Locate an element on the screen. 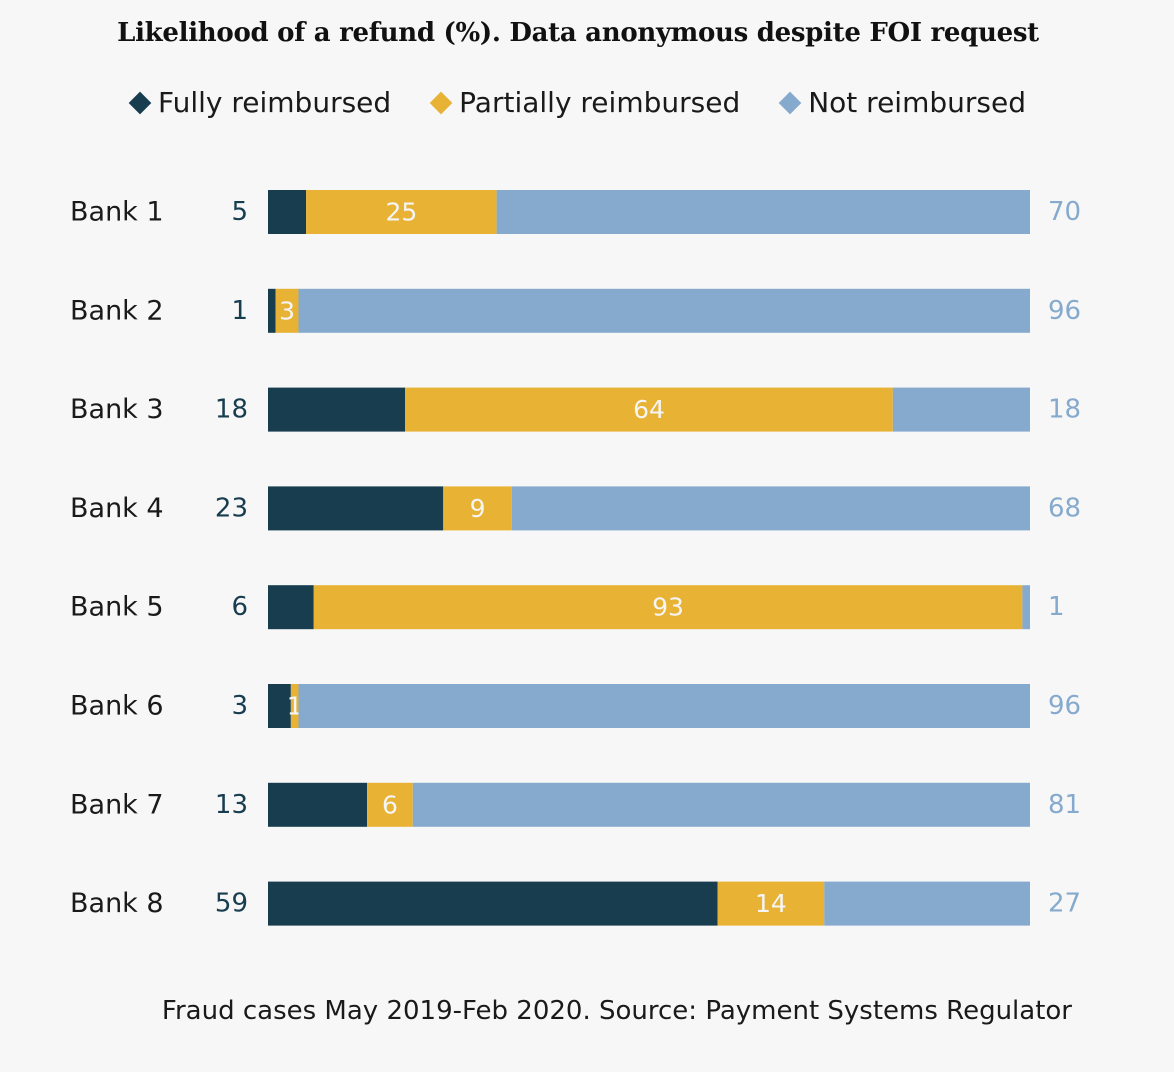 The width and height of the screenshot is (1174, 1072). value-label-not-bank-1: 70 is located at coordinates (1064, 212).